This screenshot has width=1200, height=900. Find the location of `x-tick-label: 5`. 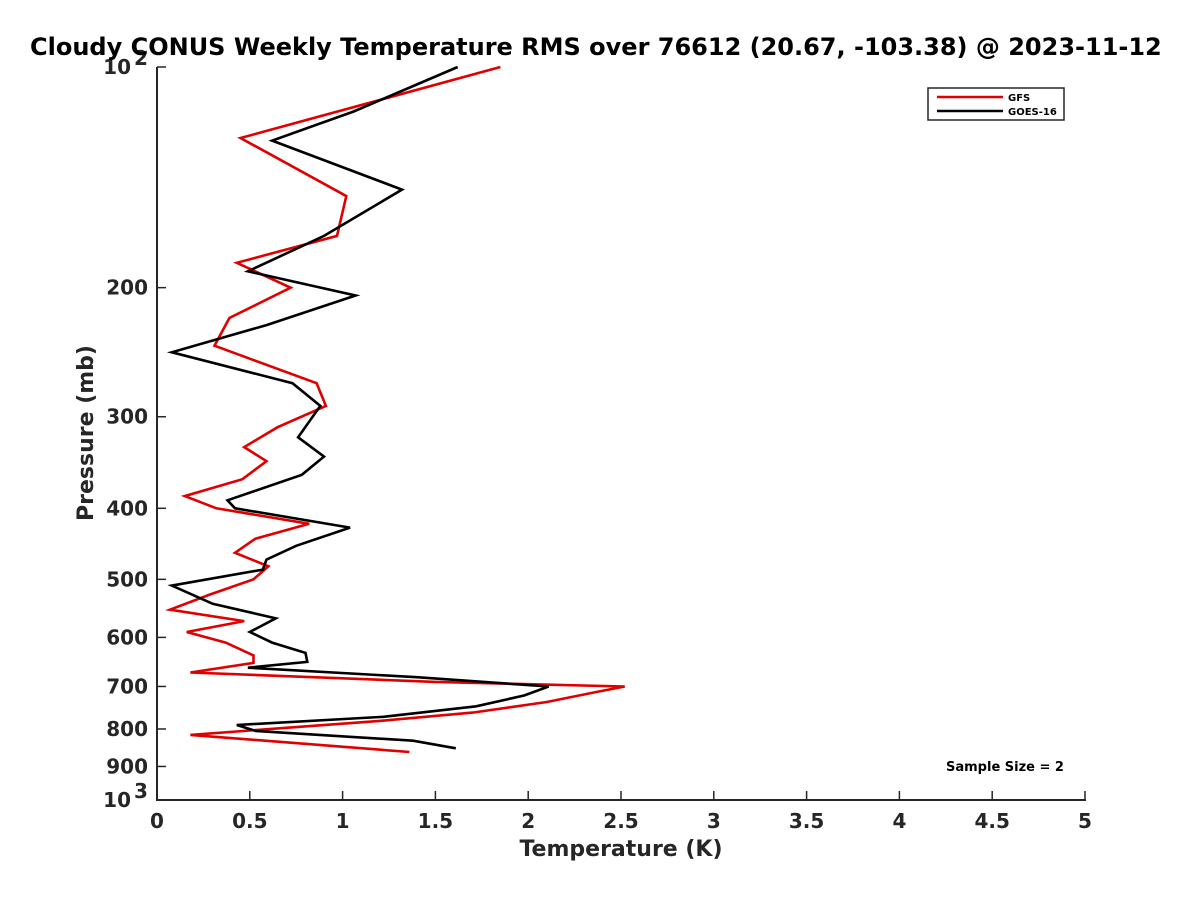

x-tick-label: 5 is located at coordinates (1085, 821).